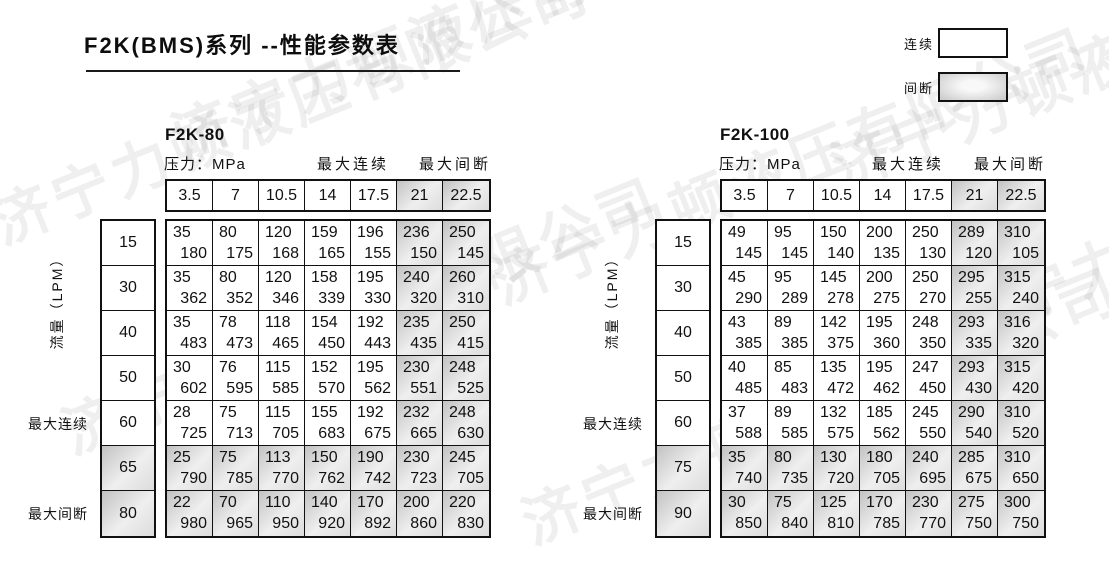 This screenshot has width=1109, height=561. What do you see at coordinates (791, 288) in the screenshot?
I see `data-cell: 95 289` at bounding box center [791, 288].